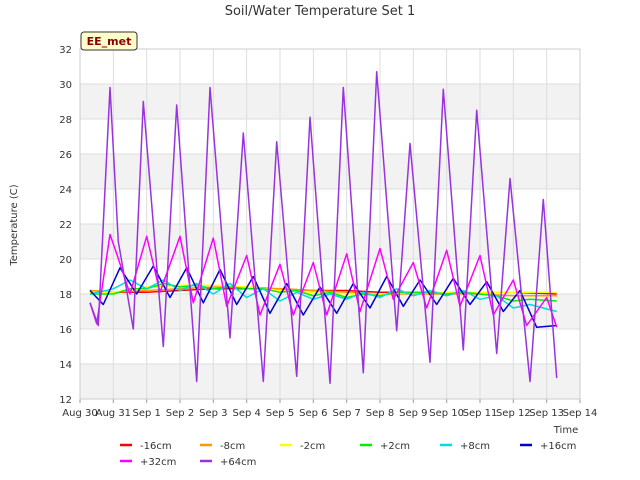 The image size is (640, 480). Describe the element at coordinates (280, 413) in the screenshot. I see `x-tick-label: Sep 5` at that location.